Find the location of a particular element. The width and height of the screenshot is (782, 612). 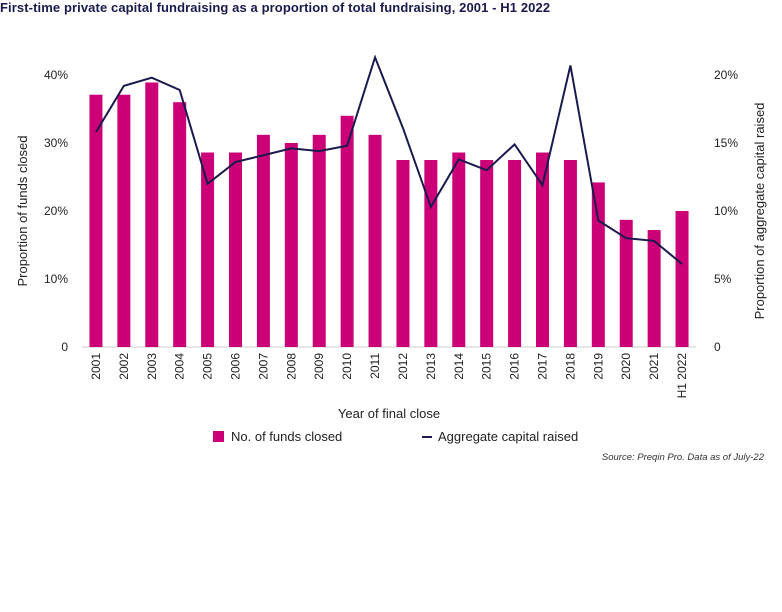

y-axis-right: 0 5% 10% 15% 20% is located at coordinates (726, 211).